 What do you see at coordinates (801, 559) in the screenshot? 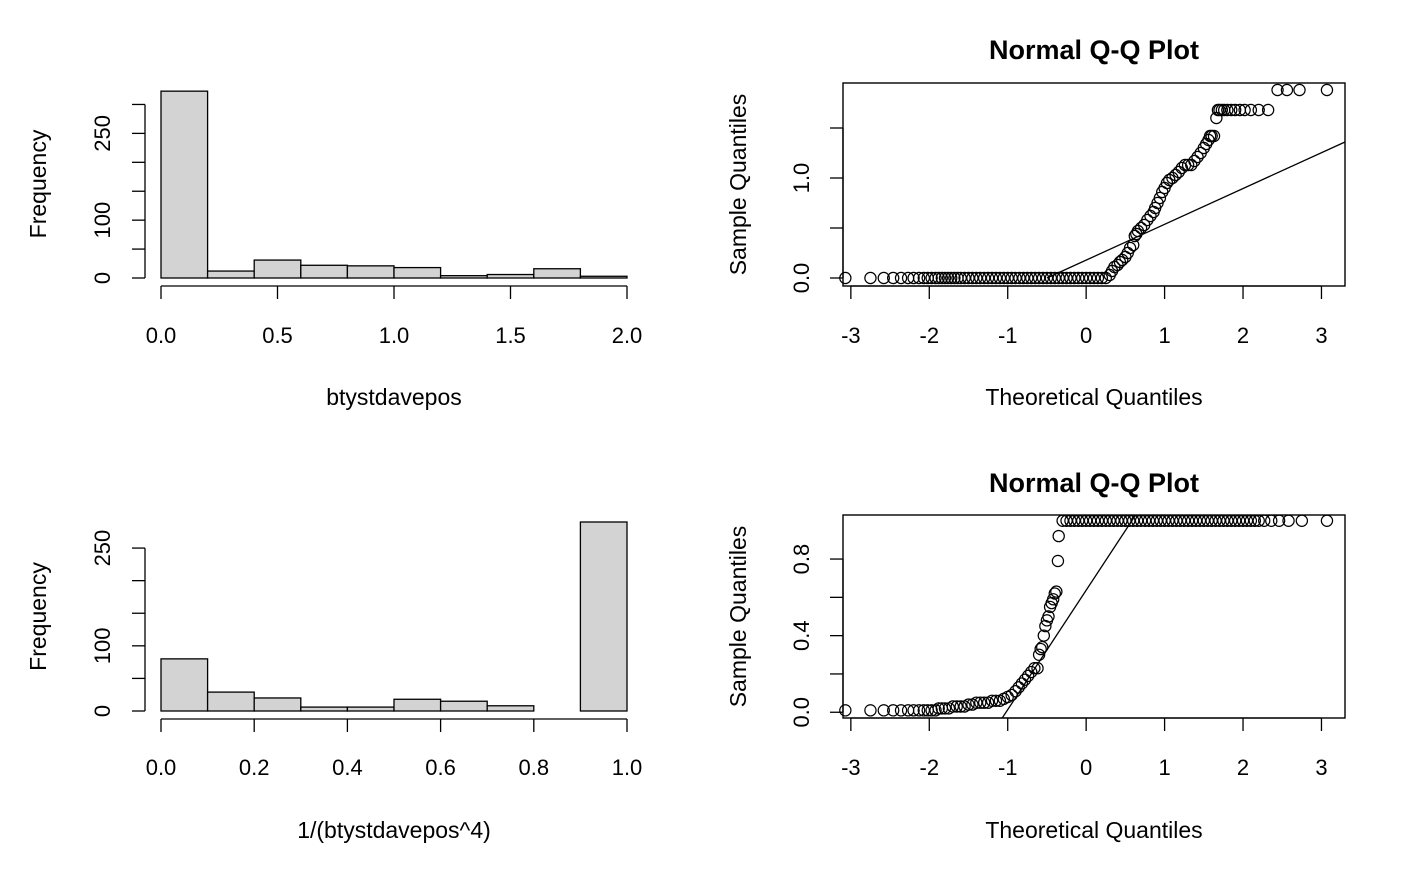
I see `qq-bottom-y-tick-label: 0.8` at bounding box center [801, 559].